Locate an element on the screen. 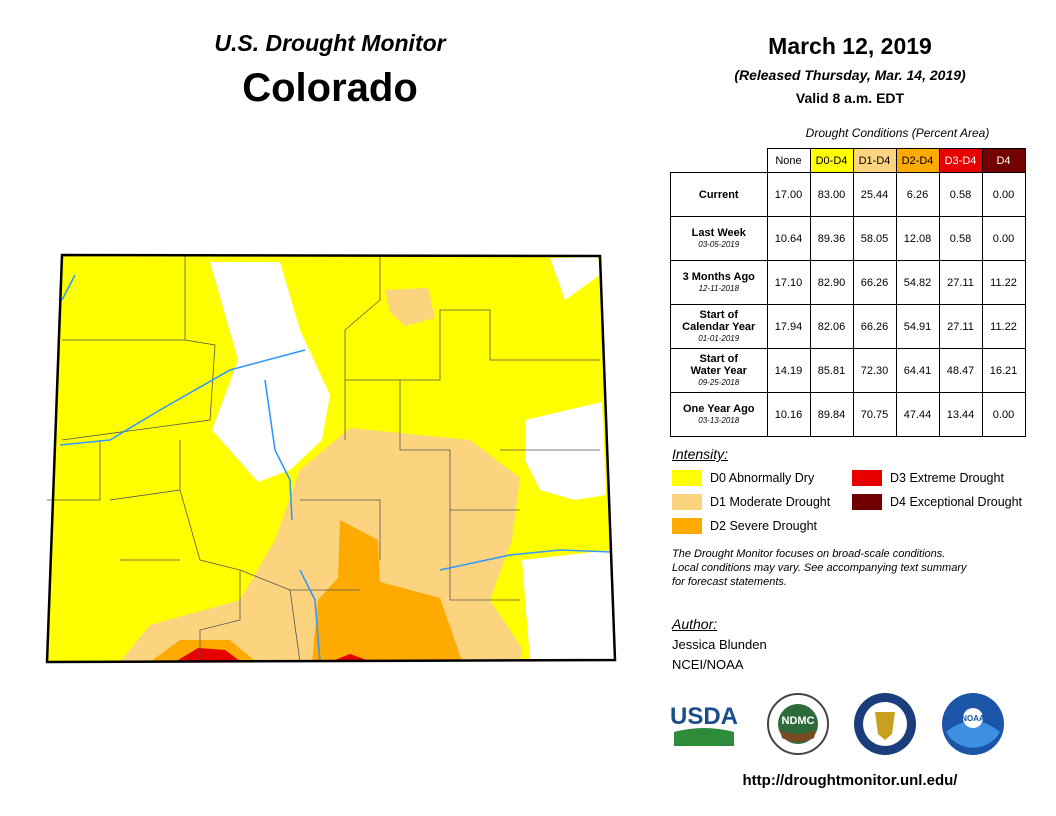  author-heading: Author: is located at coordinates (695, 624).